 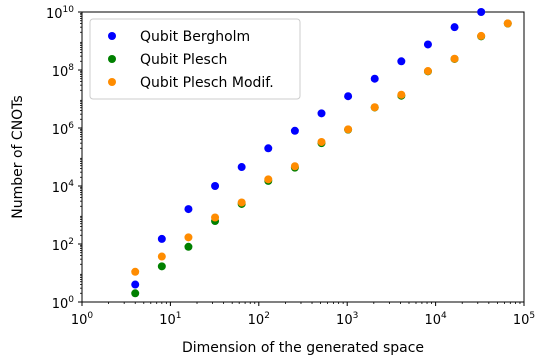 I want to click on x-tick-label: 10¹, so click(x=170, y=319).